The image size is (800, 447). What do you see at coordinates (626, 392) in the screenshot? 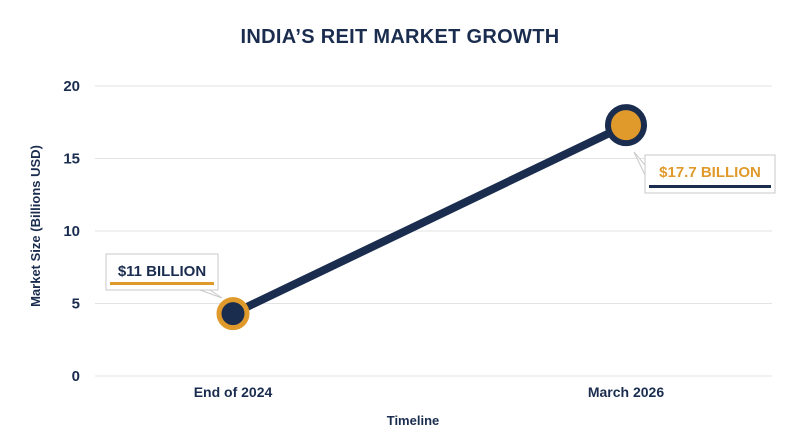
I see `x-tick-label: March 2026` at bounding box center [626, 392].